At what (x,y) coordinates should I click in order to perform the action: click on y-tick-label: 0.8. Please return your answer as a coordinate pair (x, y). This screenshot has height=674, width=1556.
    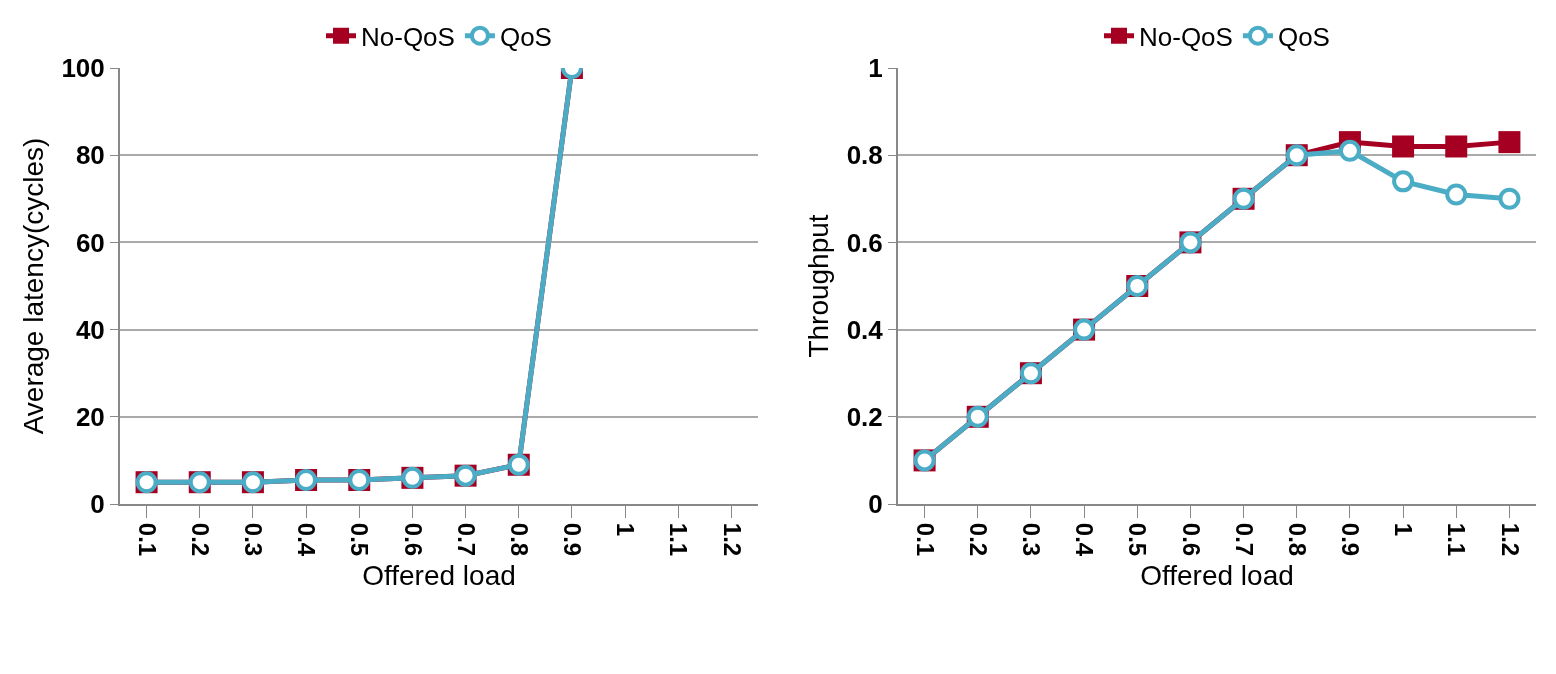
    Looking at the image, I should click on (864, 155).